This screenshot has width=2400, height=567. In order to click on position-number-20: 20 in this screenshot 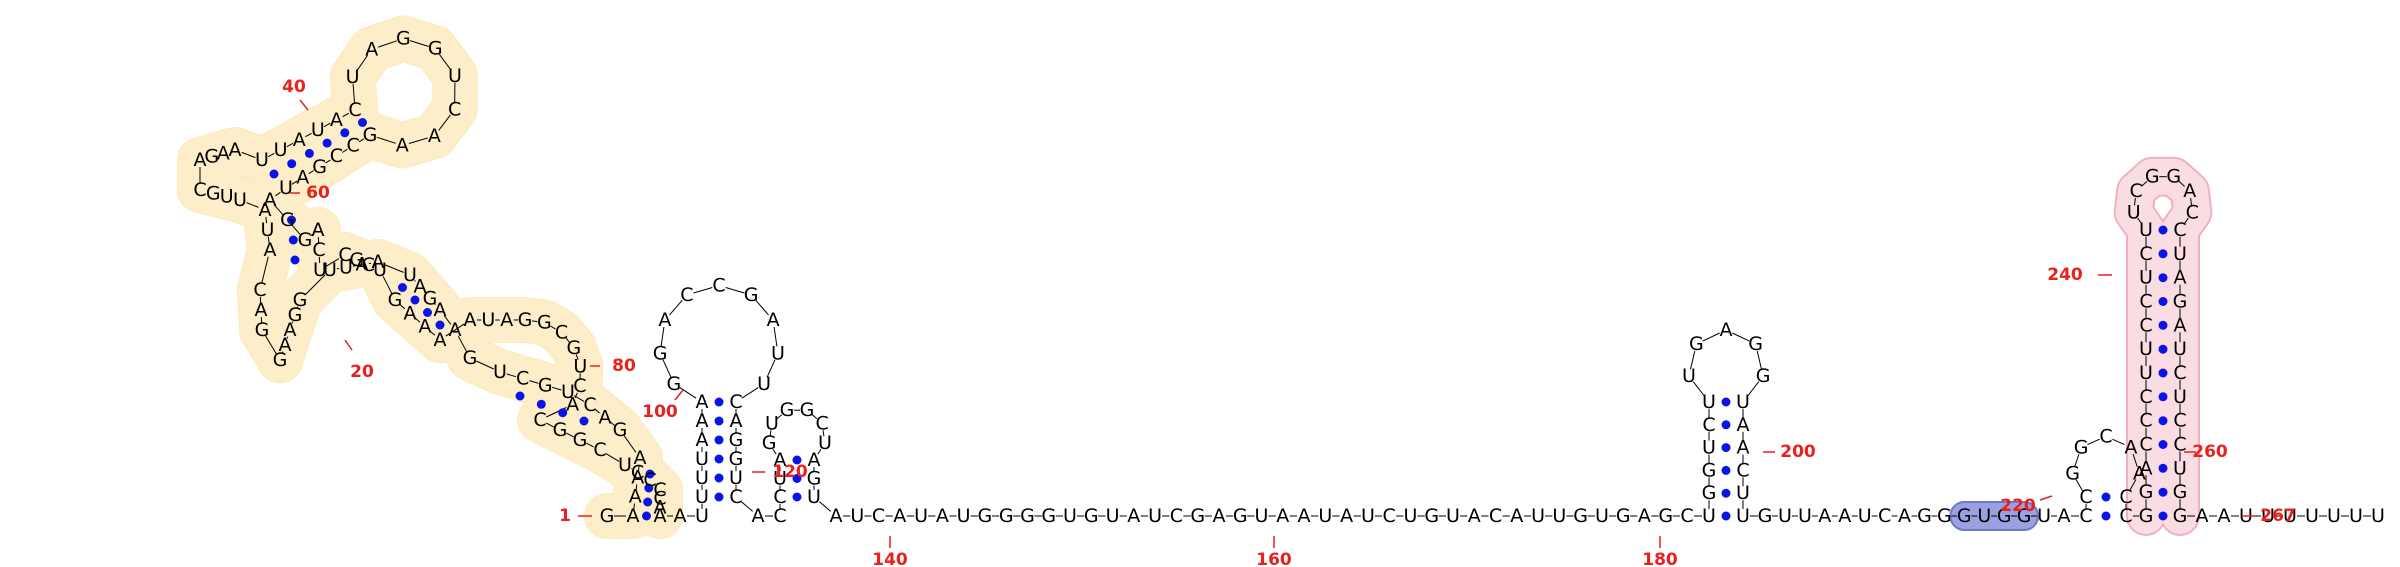, I will do `click(362, 372)`.